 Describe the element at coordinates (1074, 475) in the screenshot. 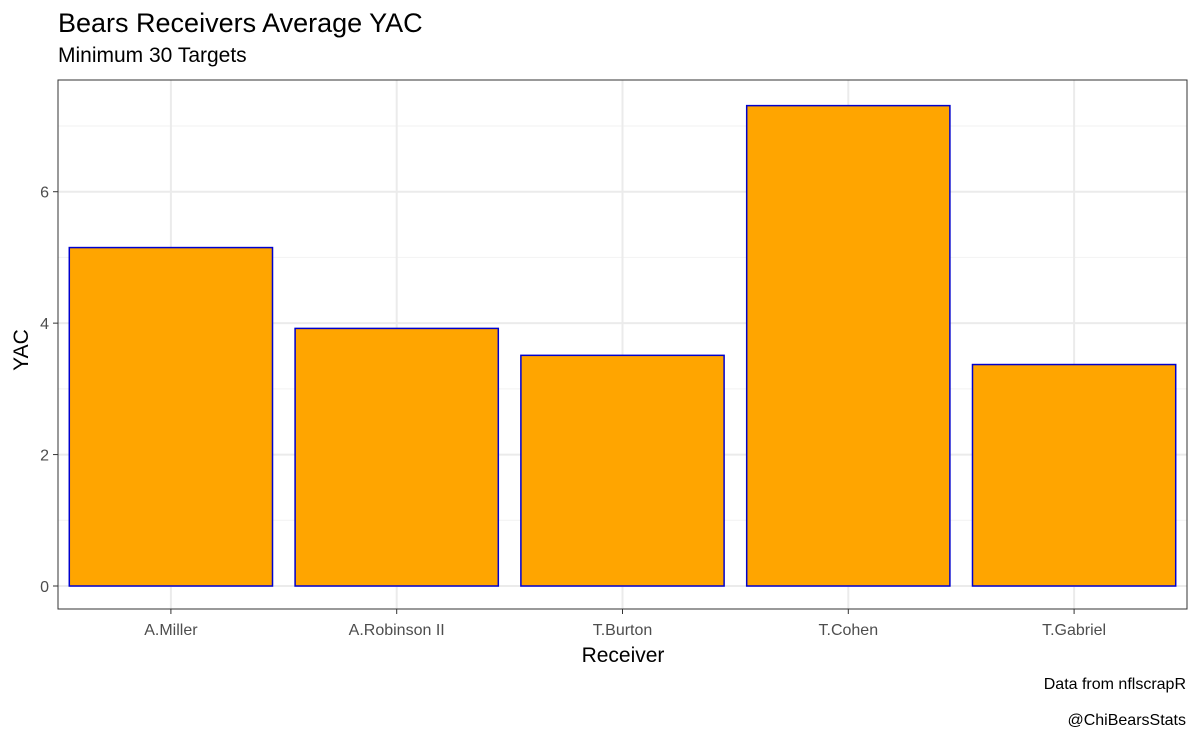

I see `bar-t-gabriel` at that location.